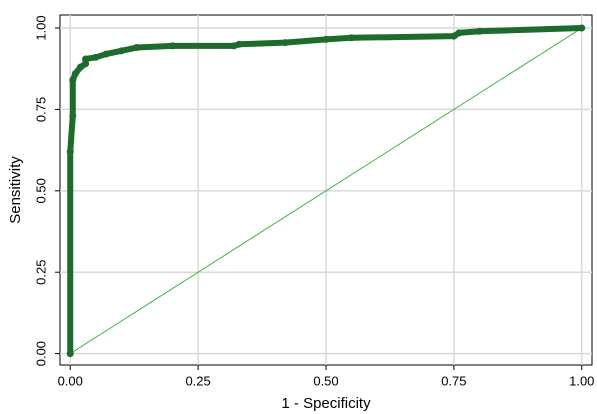  What do you see at coordinates (325, 380) in the screenshot?
I see `x-tick-label: 0.50` at bounding box center [325, 380].